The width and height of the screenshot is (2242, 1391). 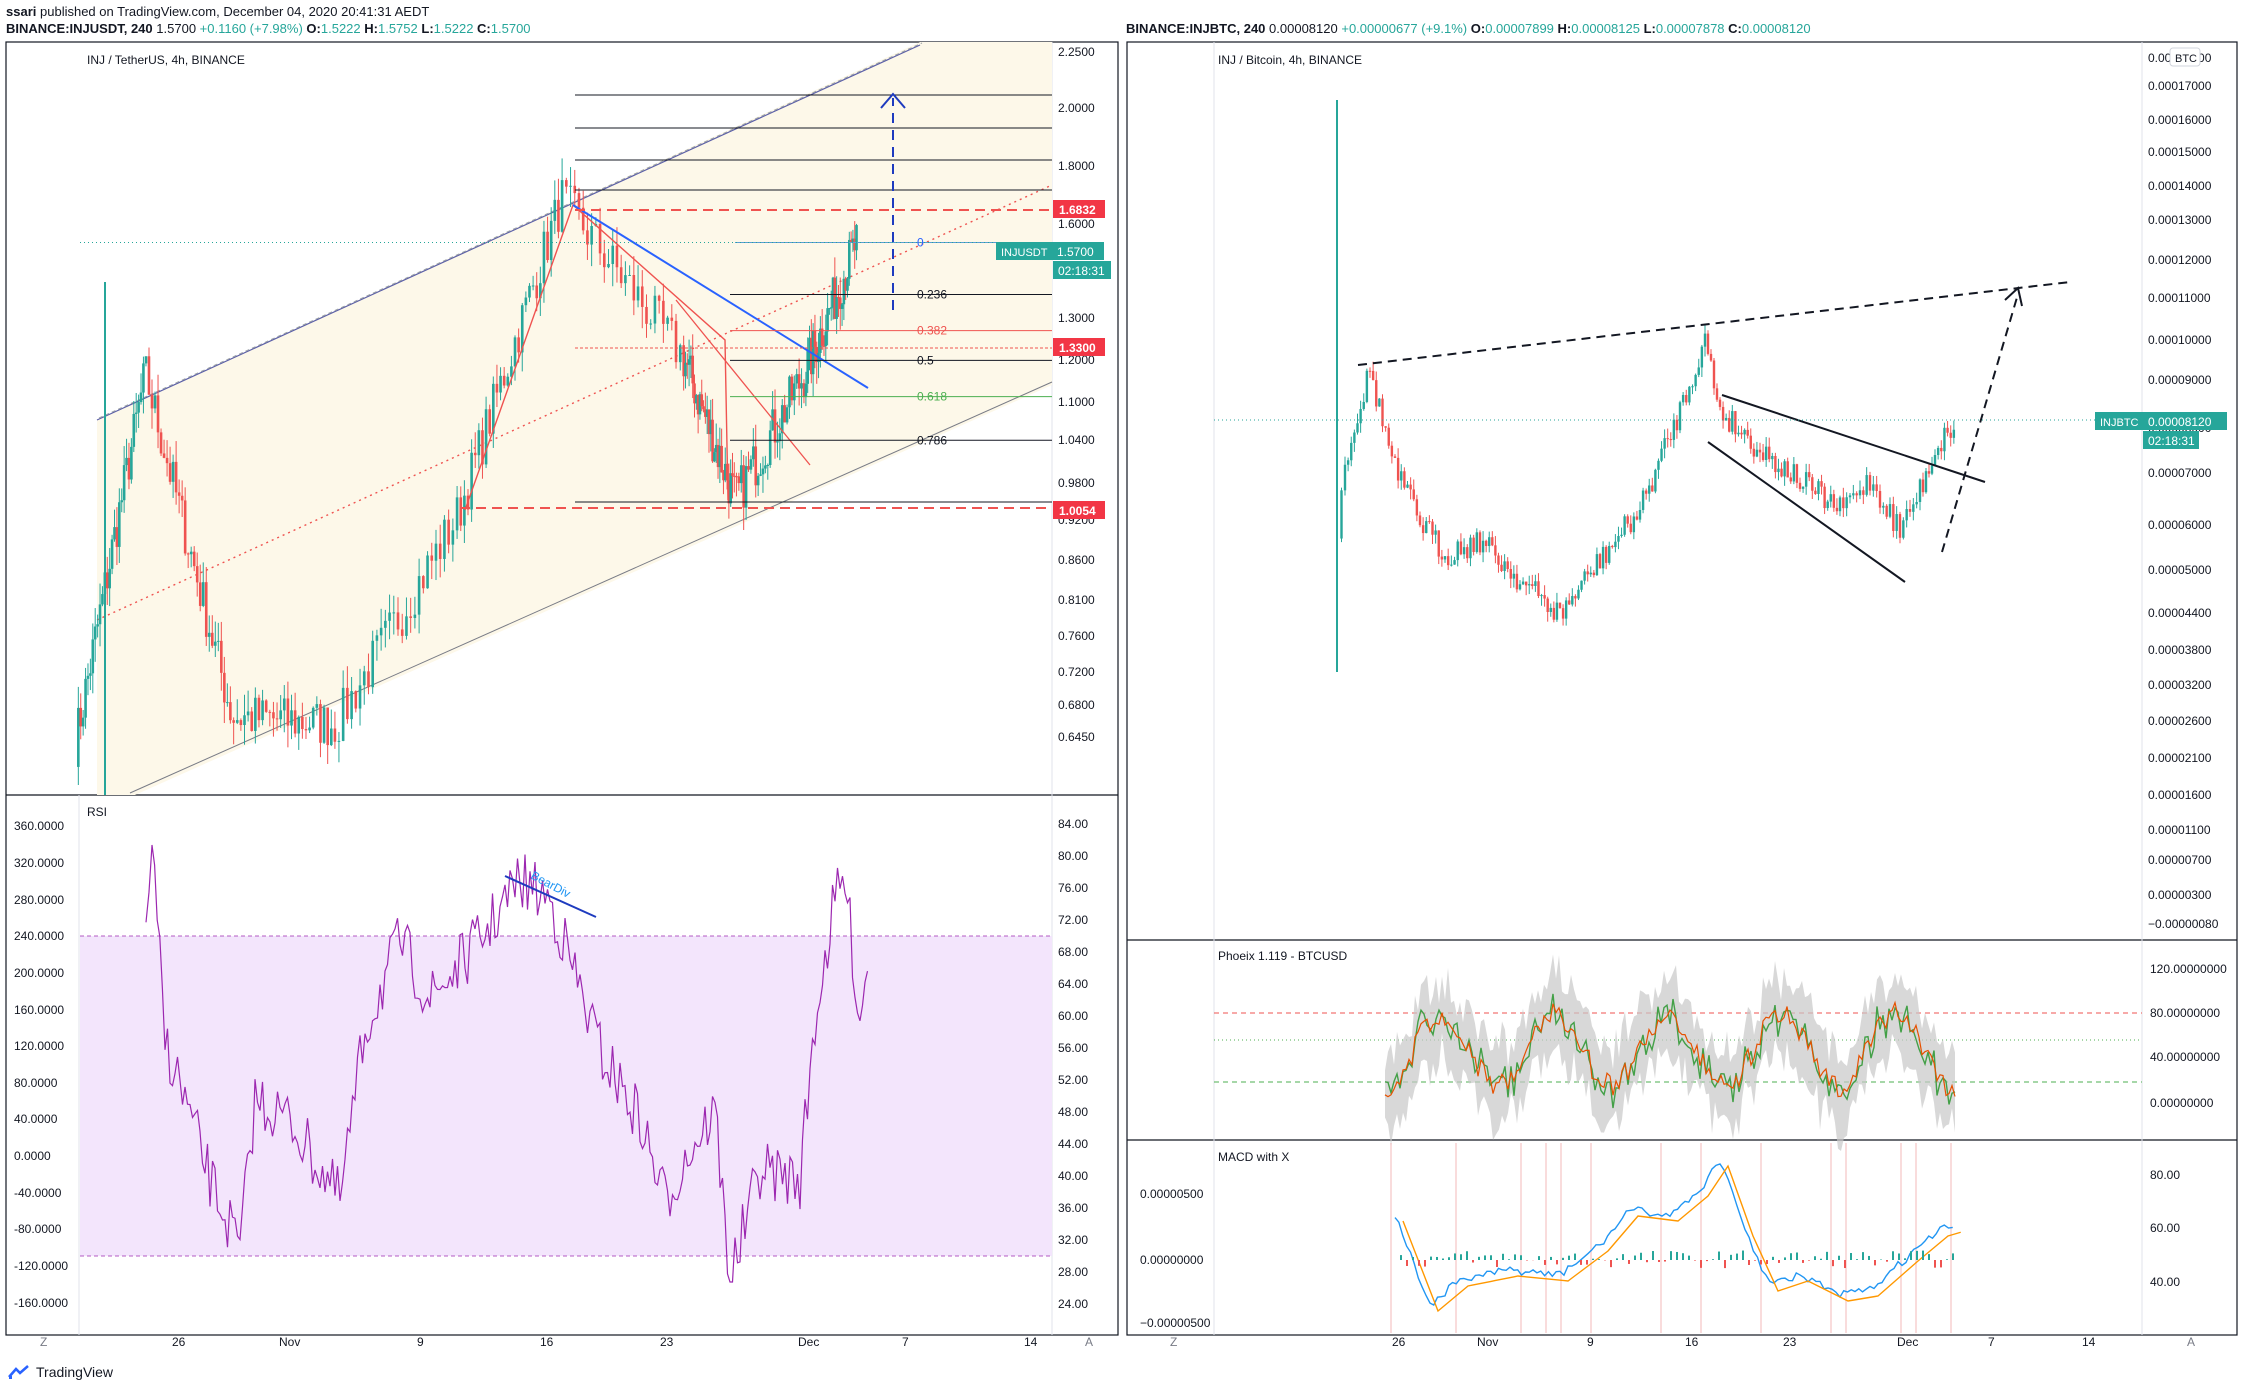 I want to click on macd-y-tick-left: 0.00000500, so click(x=1172, y=1194).